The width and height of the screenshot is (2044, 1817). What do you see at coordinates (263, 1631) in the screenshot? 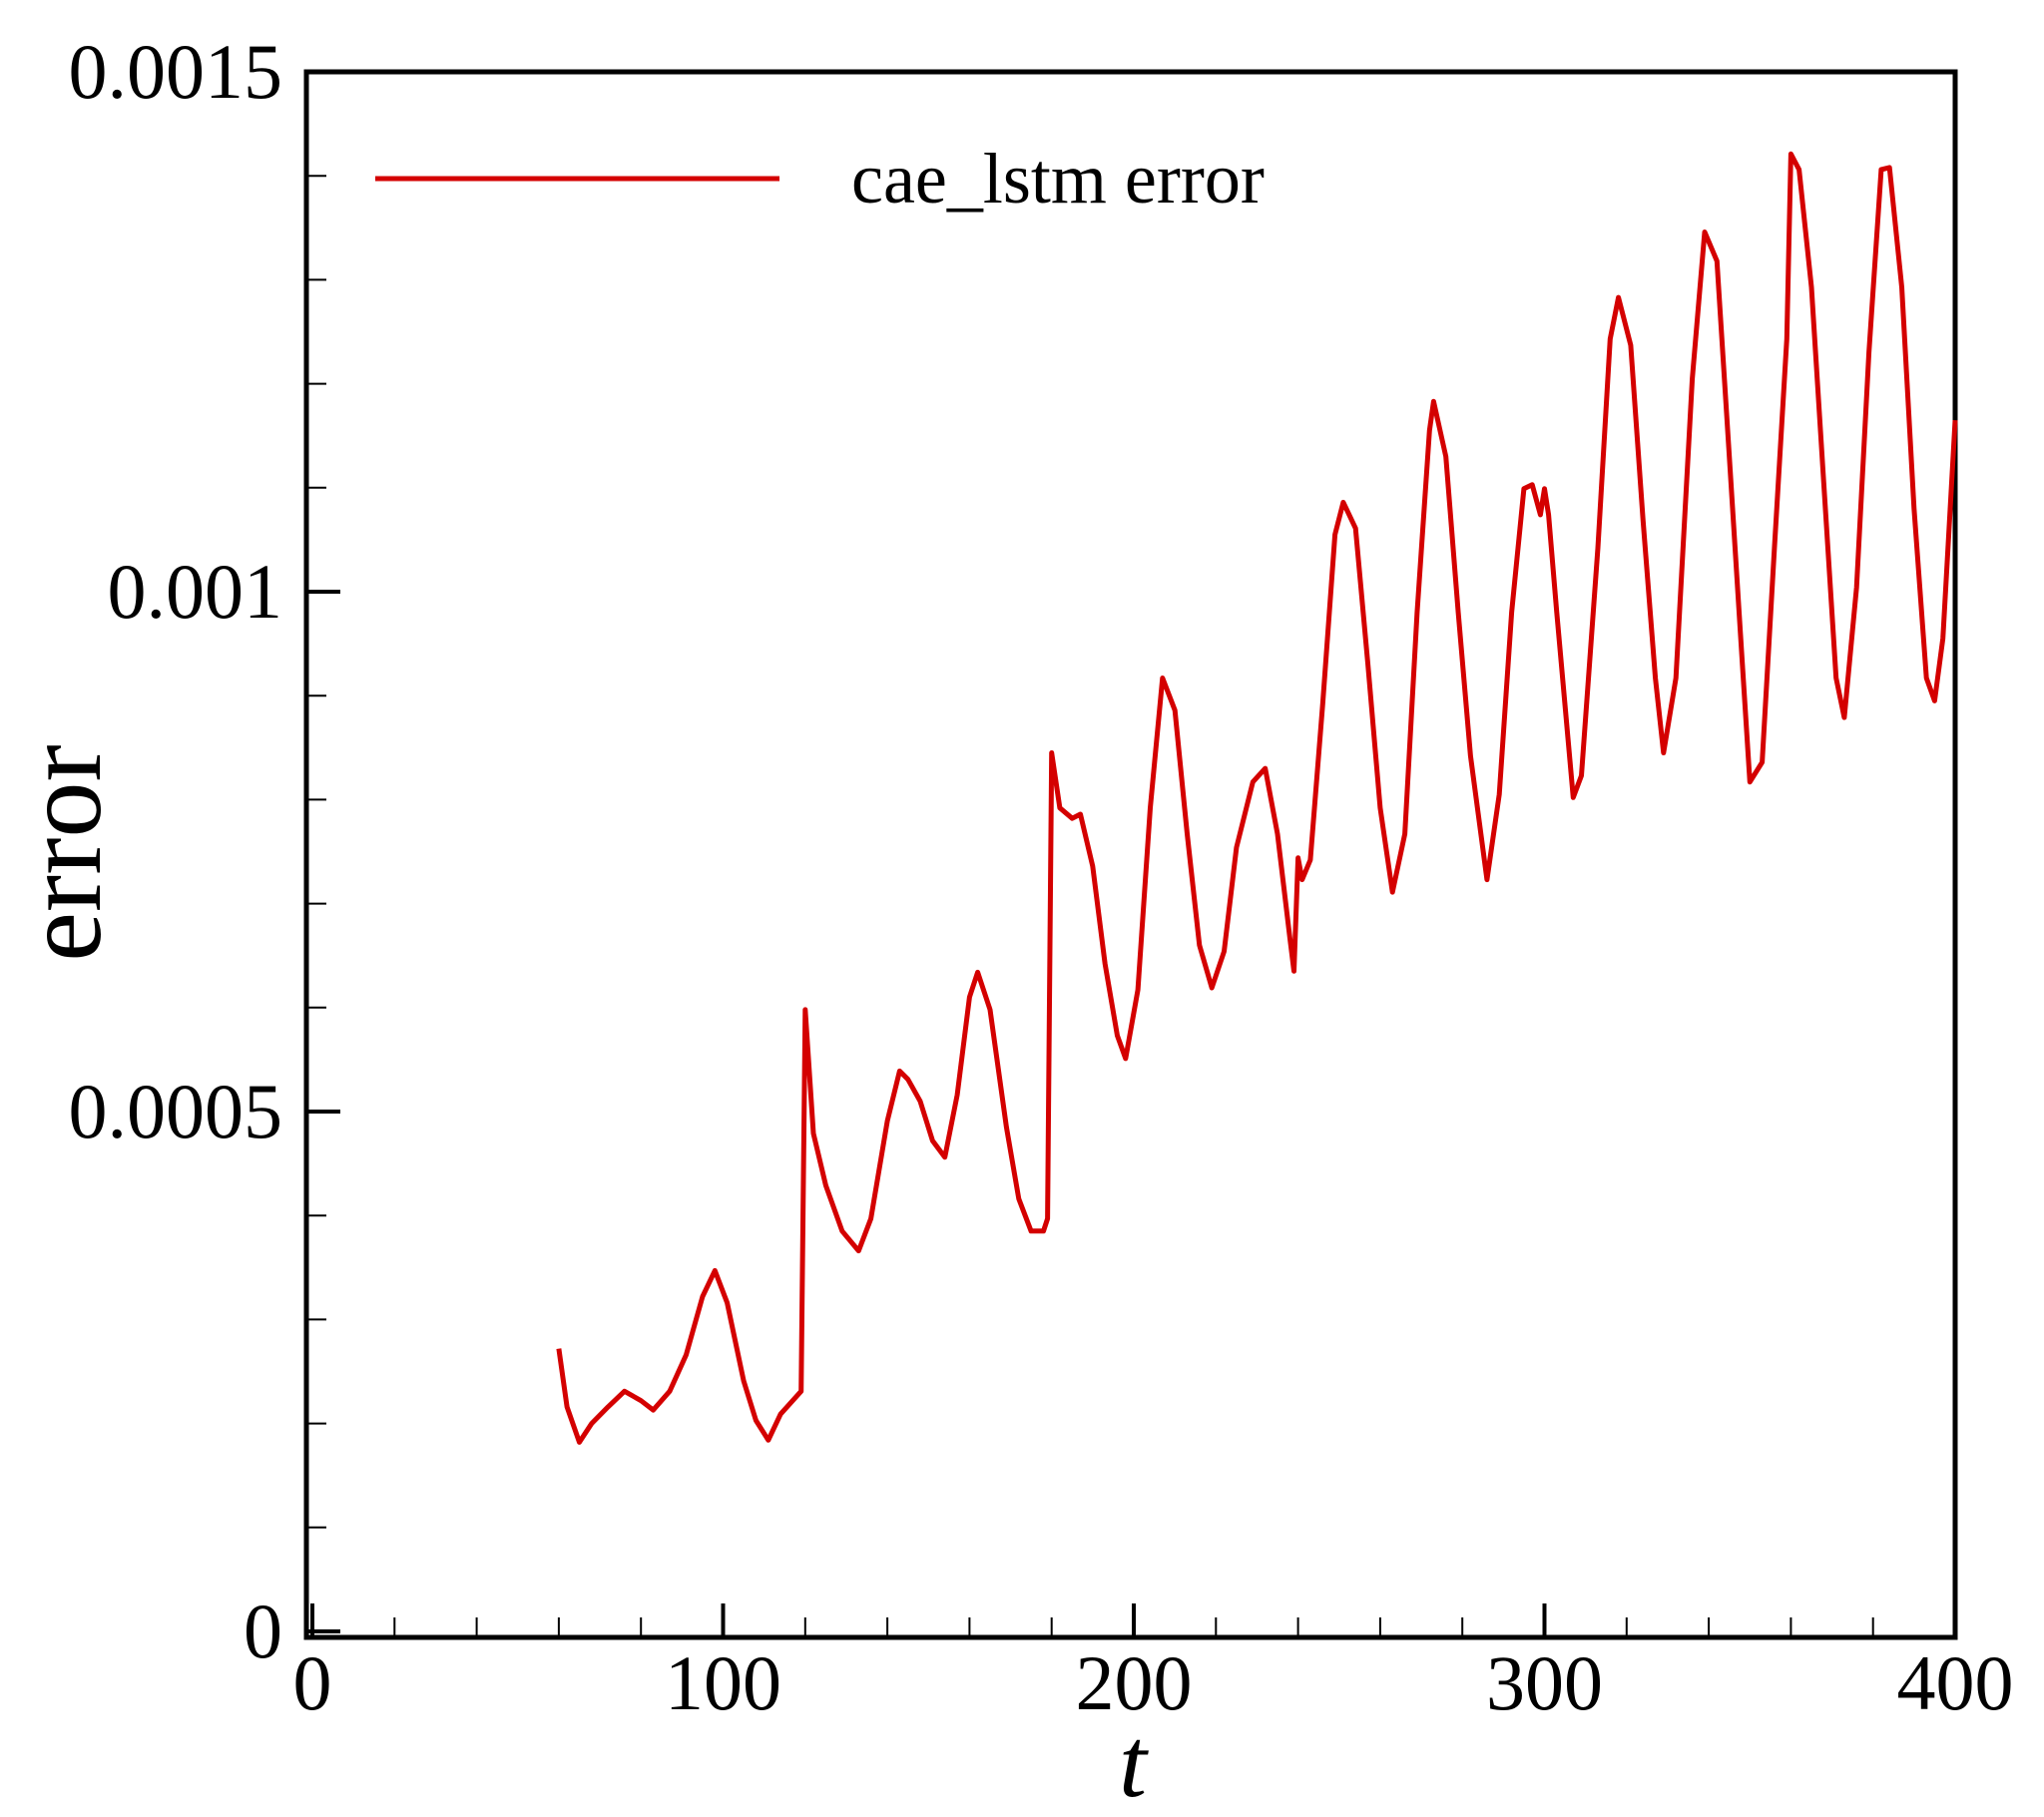
I see `y-tick-label: 0` at bounding box center [263, 1631].